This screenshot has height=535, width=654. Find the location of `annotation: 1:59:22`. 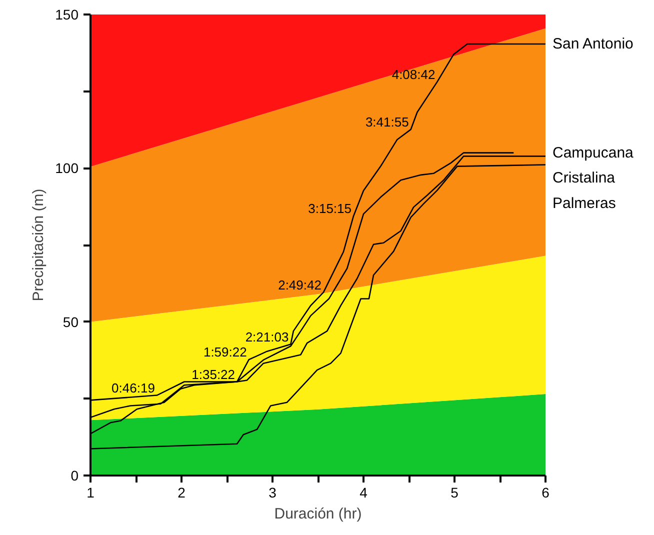

annotation: 1:59:22 is located at coordinates (225, 352).